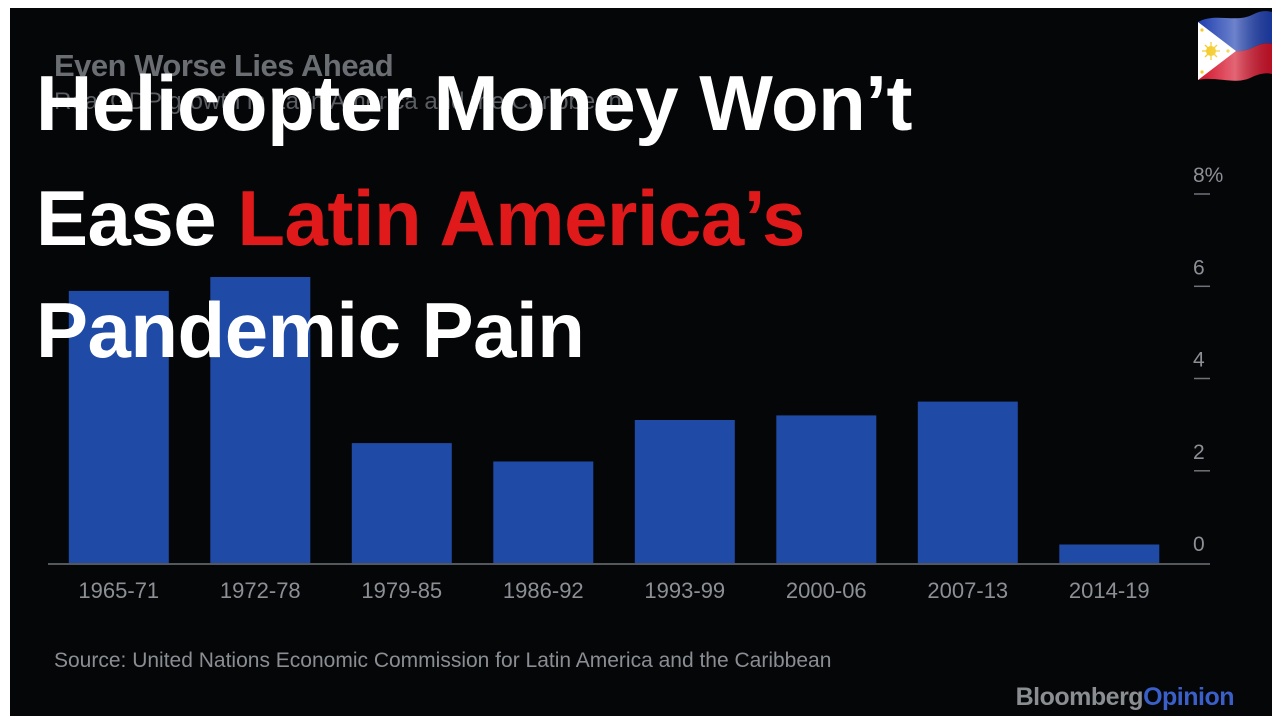  I want to click on x-tick-label: 1979-85, so click(401, 590).